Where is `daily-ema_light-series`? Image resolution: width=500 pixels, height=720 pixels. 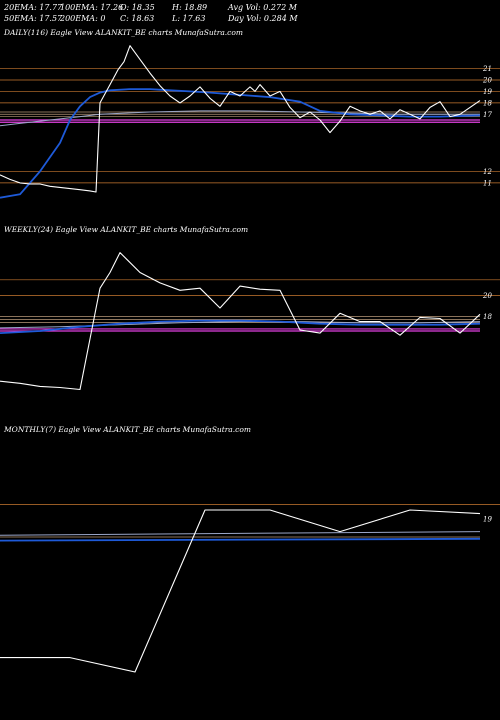 daily-ema_light-series is located at coordinates (240, 118).